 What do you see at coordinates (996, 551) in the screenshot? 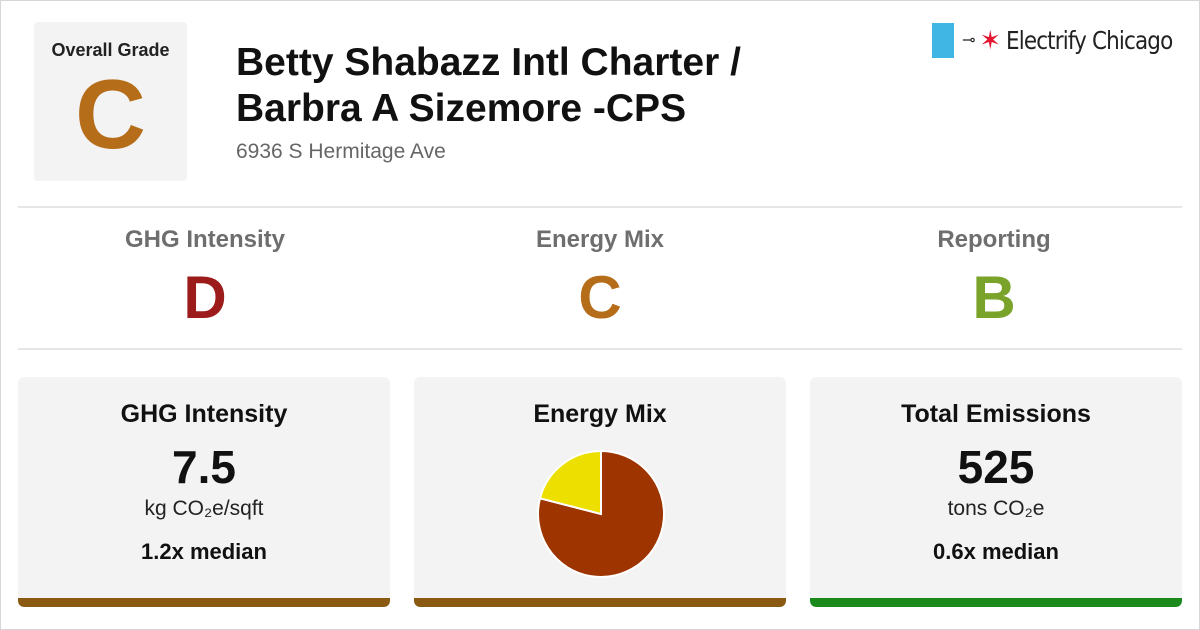
I see `card-median: 0.6x median` at bounding box center [996, 551].